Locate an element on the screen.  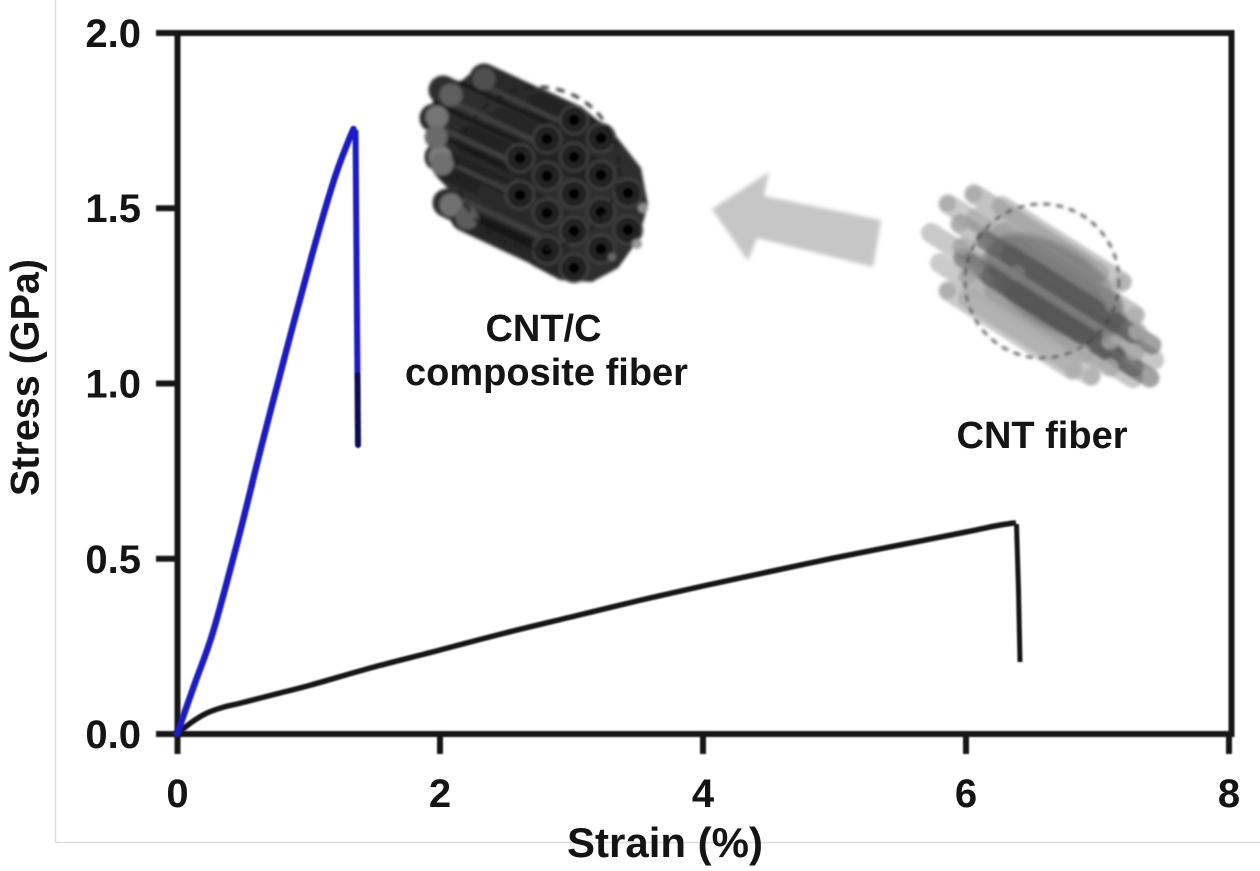
svg-text: Strain (%) is located at coordinates (665, 842).